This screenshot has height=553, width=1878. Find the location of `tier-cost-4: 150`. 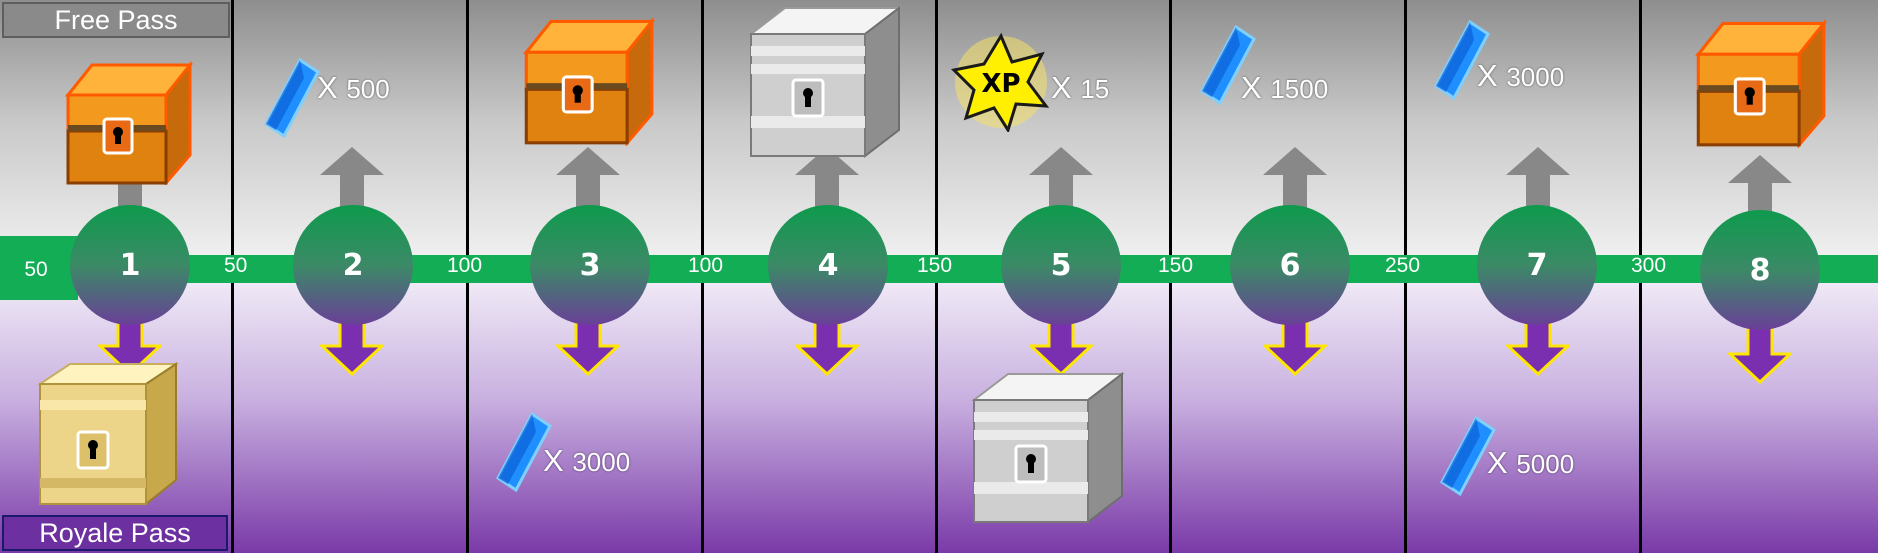

tier-cost-4: 150 is located at coordinates (935, 265).